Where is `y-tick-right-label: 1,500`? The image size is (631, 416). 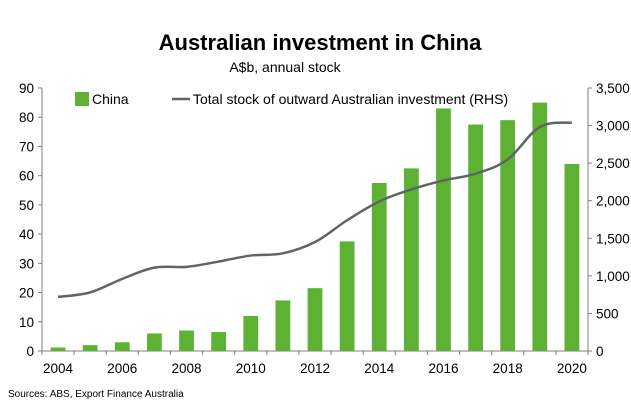
y-tick-right-label: 1,500 is located at coordinates (613, 238).